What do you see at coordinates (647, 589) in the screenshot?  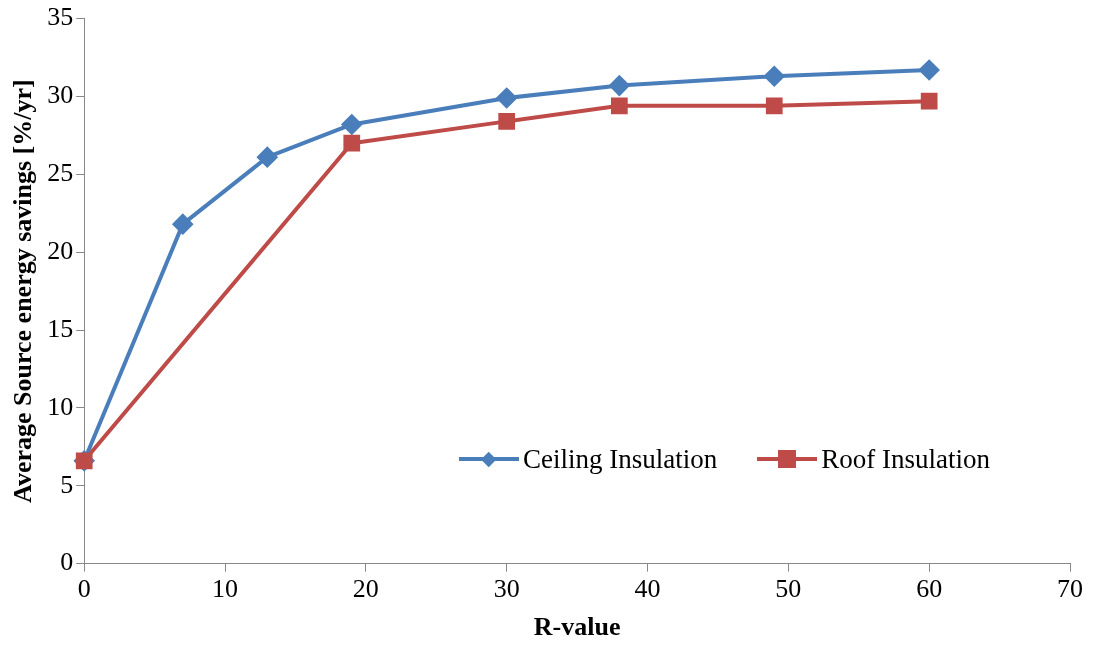 I see `x-tick-label: 40` at bounding box center [647, 589].